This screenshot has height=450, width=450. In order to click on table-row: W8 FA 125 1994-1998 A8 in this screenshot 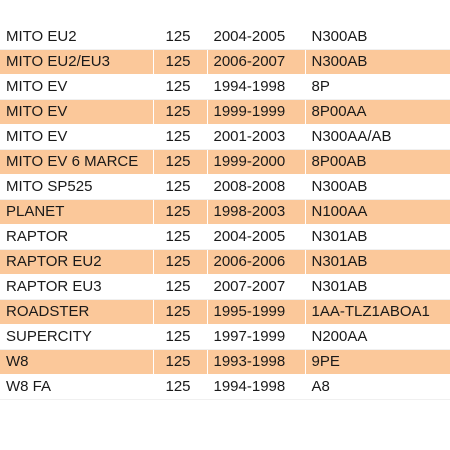, I will do `click(225, 387)`.